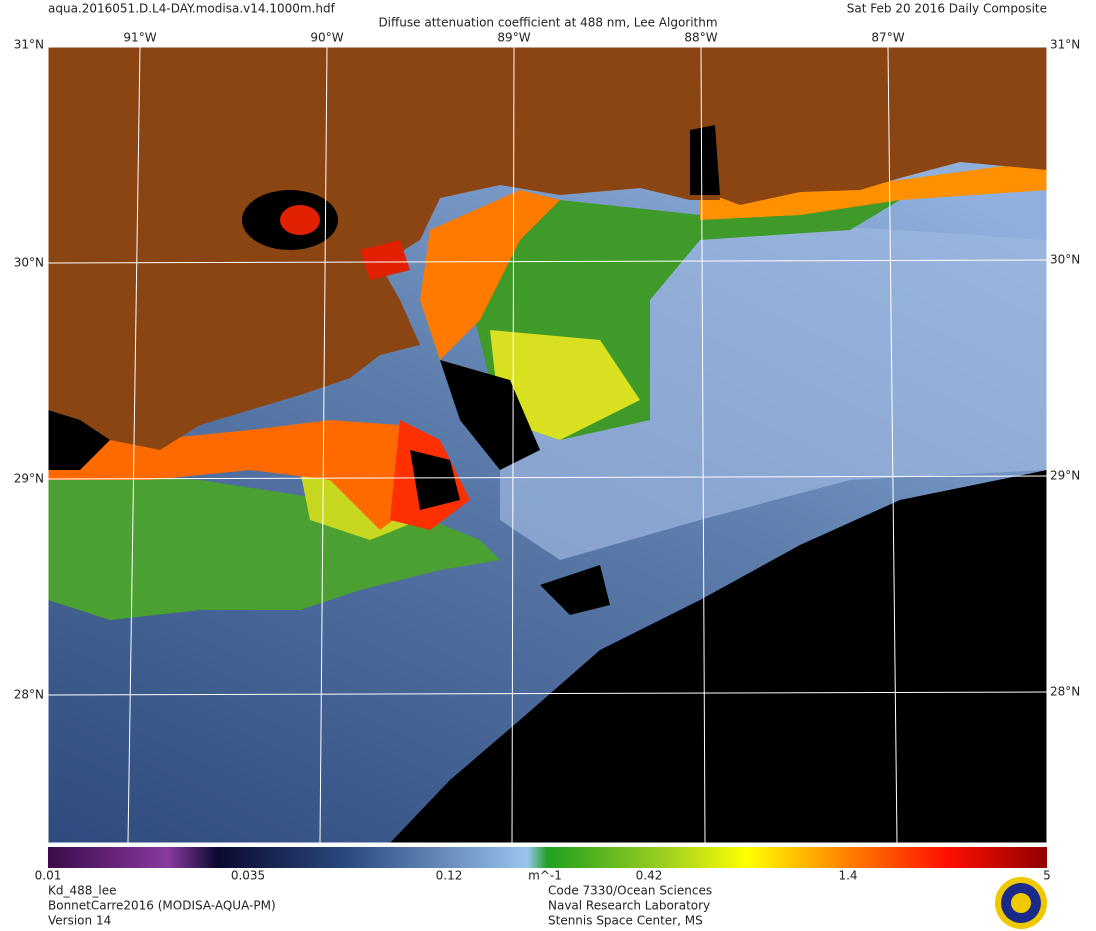 The height and width of the screenshot is (931, 1096). I want to click on footer-center-line: Code 7330/Ocean Sciences, so click(630, 891).